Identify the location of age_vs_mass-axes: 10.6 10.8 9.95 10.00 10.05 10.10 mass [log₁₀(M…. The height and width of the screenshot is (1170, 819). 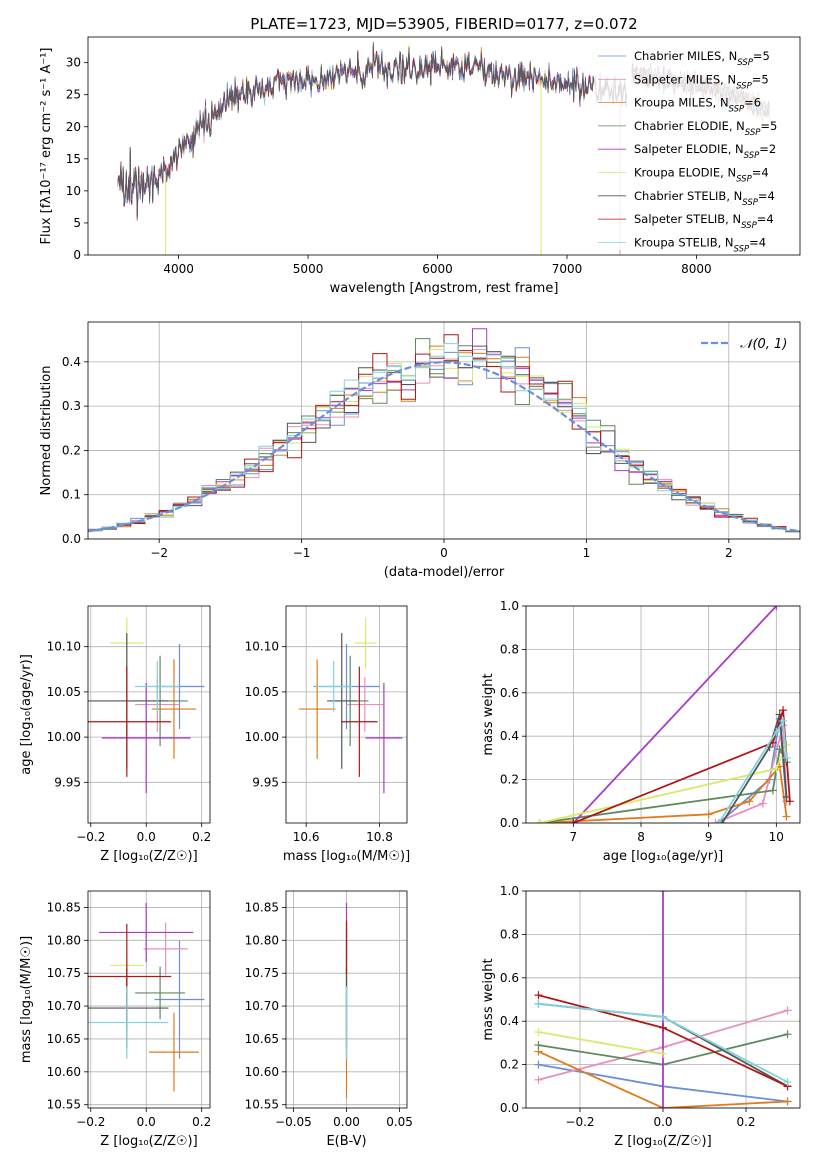
(327, 734).